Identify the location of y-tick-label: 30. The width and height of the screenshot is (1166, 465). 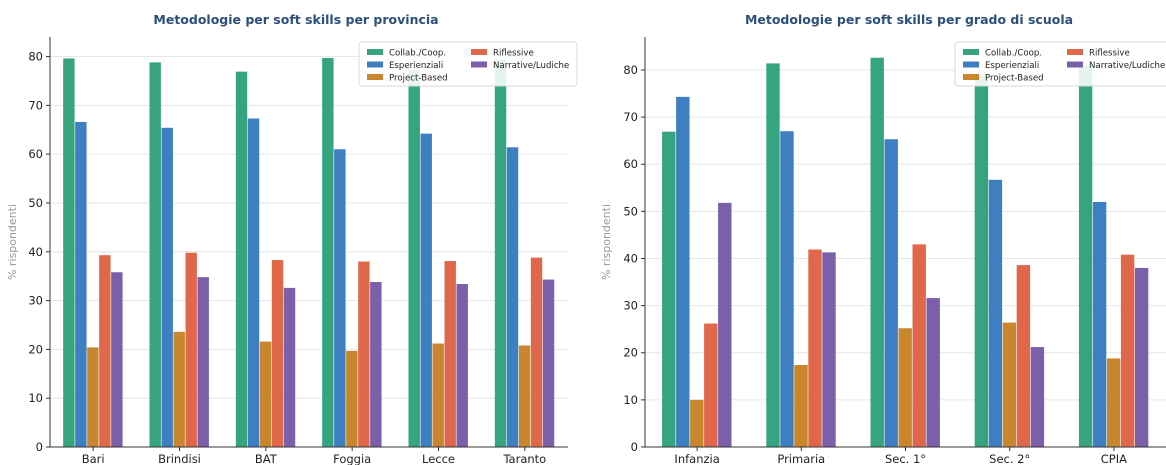
(35, 301).